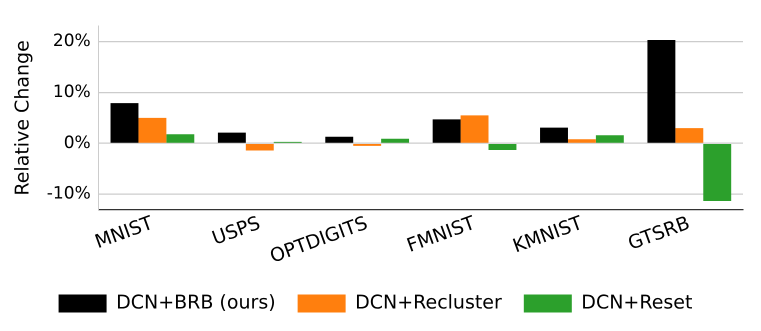  Describe the element at coordinates (71, 92) in the screenshot. I see `y-tick-label: 10%` at that location.